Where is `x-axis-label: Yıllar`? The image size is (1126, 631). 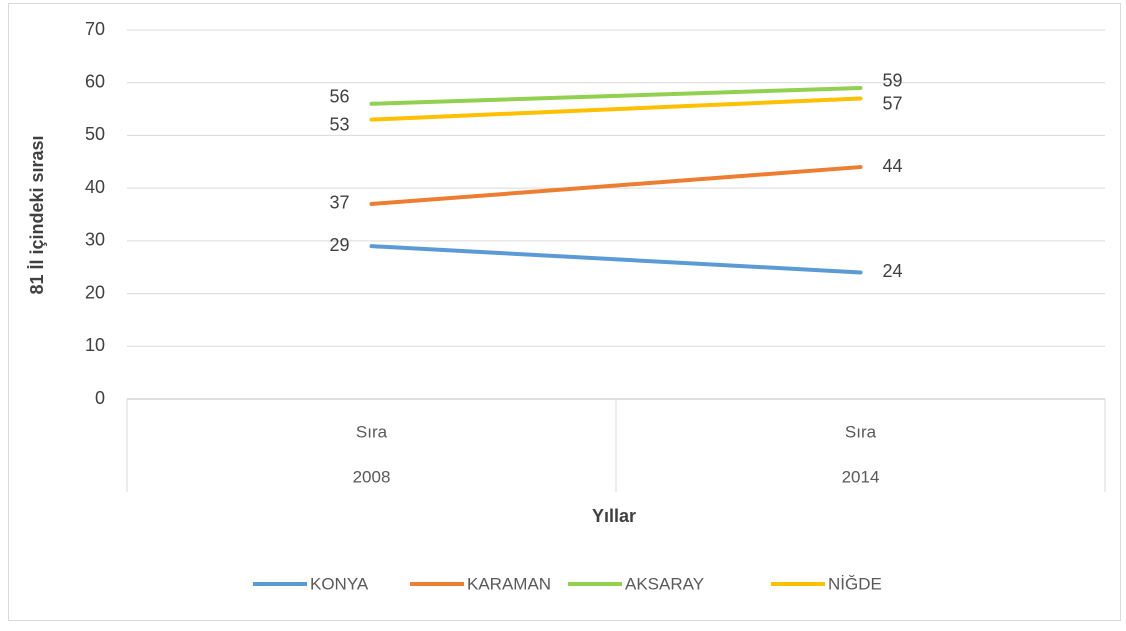
x-axis-label: Yıllar is located at coordinates (614, 516).